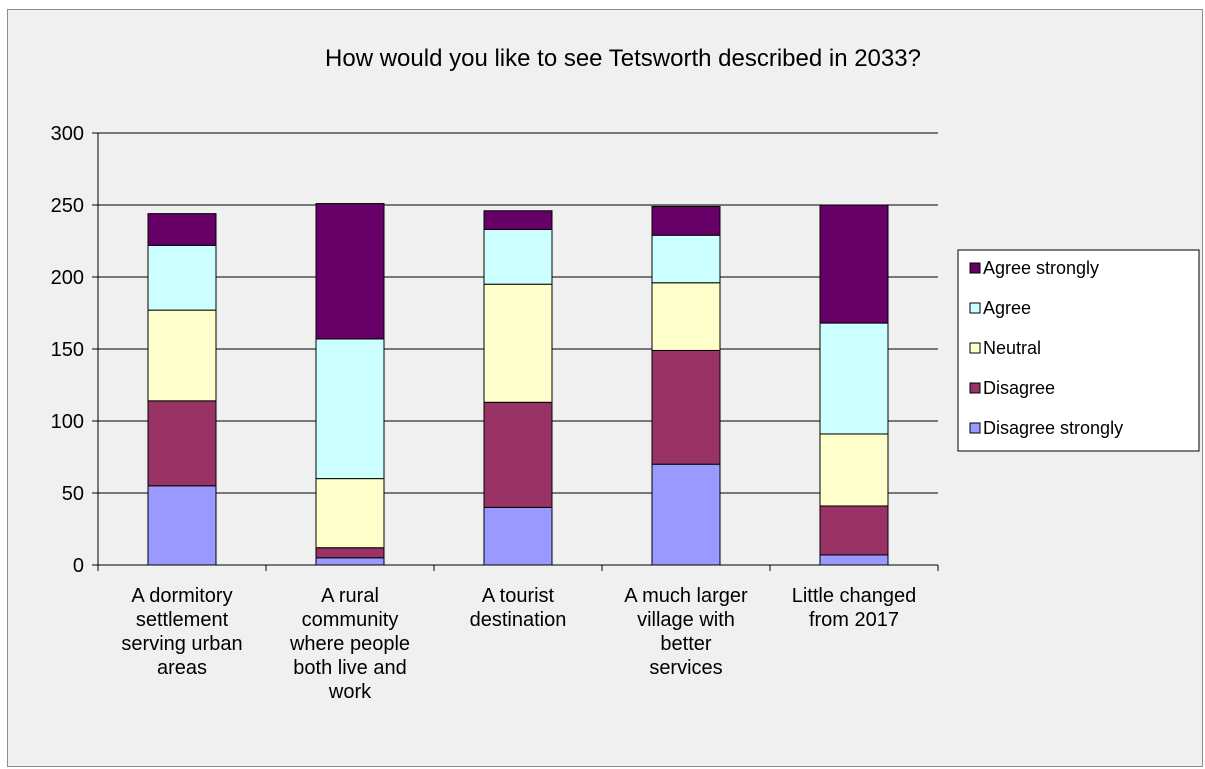  Describe the element at coordinates (1053, 428) in the screenshot. I see `legend-label: Disagree strongly` at that location.